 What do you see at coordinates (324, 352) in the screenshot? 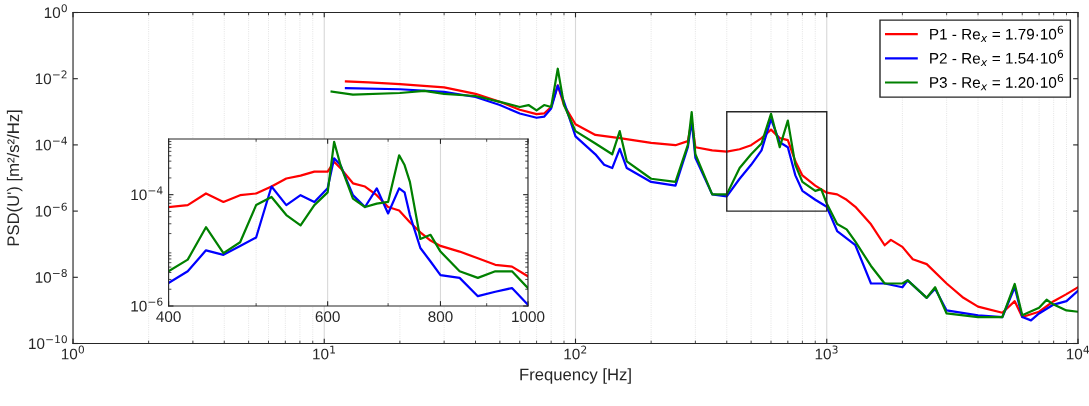
I see `x-tick-label: 10$^{1}$` at bounding box center [324, 352].